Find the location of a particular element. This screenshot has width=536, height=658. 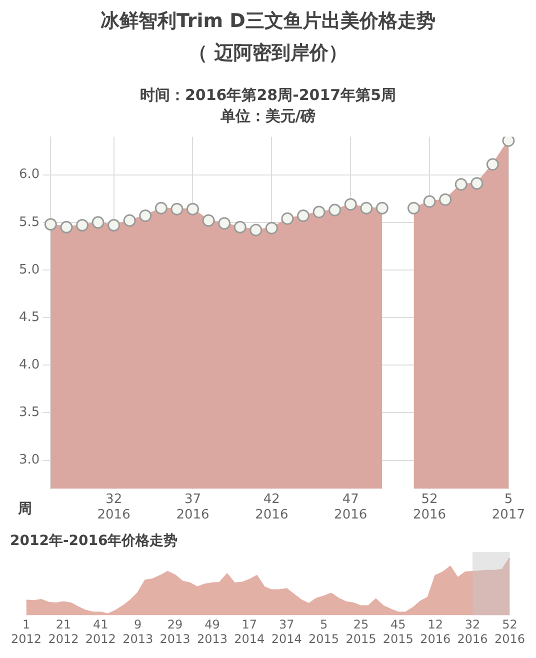

x-axis-title: 周 is located at coordinates (25, 509).